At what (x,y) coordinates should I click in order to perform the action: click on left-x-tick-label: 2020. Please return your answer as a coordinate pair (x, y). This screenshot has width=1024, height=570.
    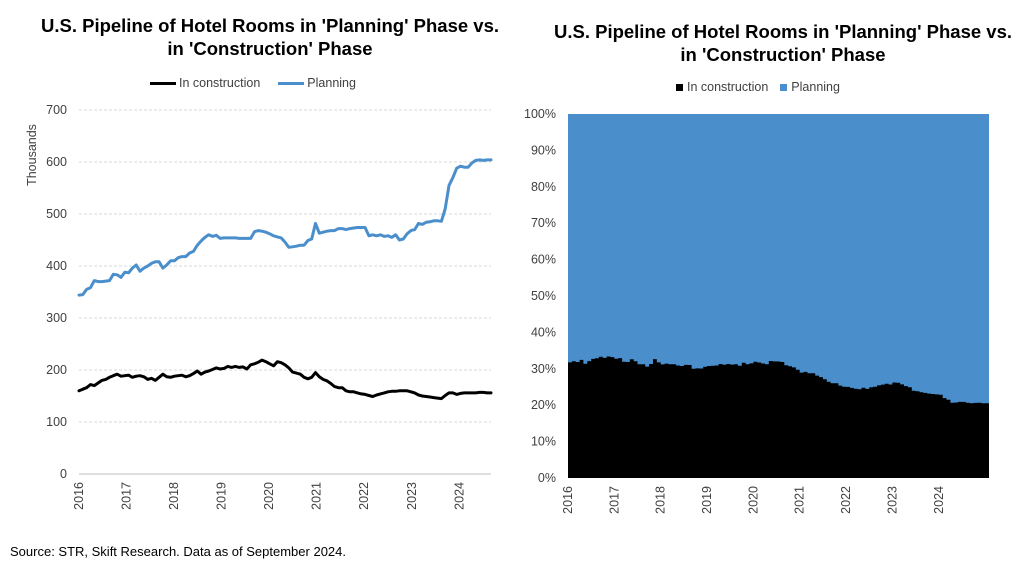
    Looking at the image, I should click on (269, 496).